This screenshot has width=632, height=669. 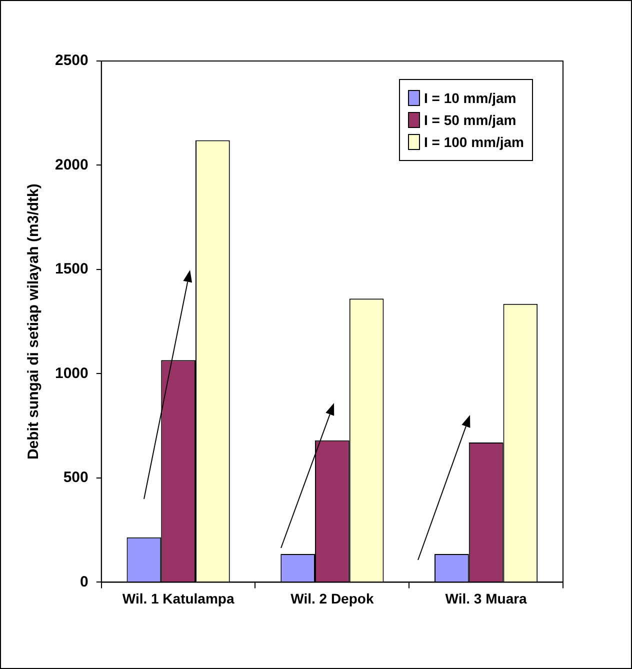 What do you see at coordinates (84, 581) in the screenshot?
I see `y-tick-label: 0` at bounding box center [84, 581].